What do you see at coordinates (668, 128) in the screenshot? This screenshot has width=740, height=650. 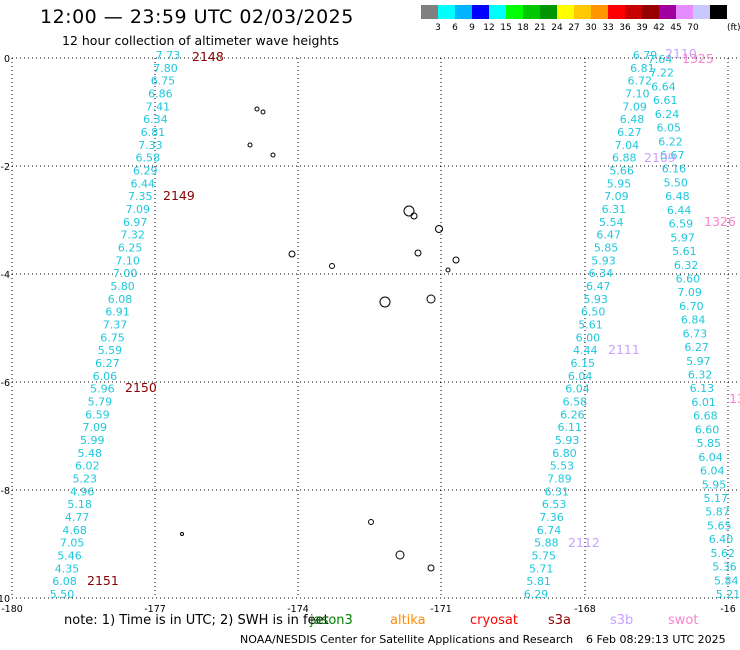 I see `wave-height-value: 6.05` at bounding box center [668, 128].